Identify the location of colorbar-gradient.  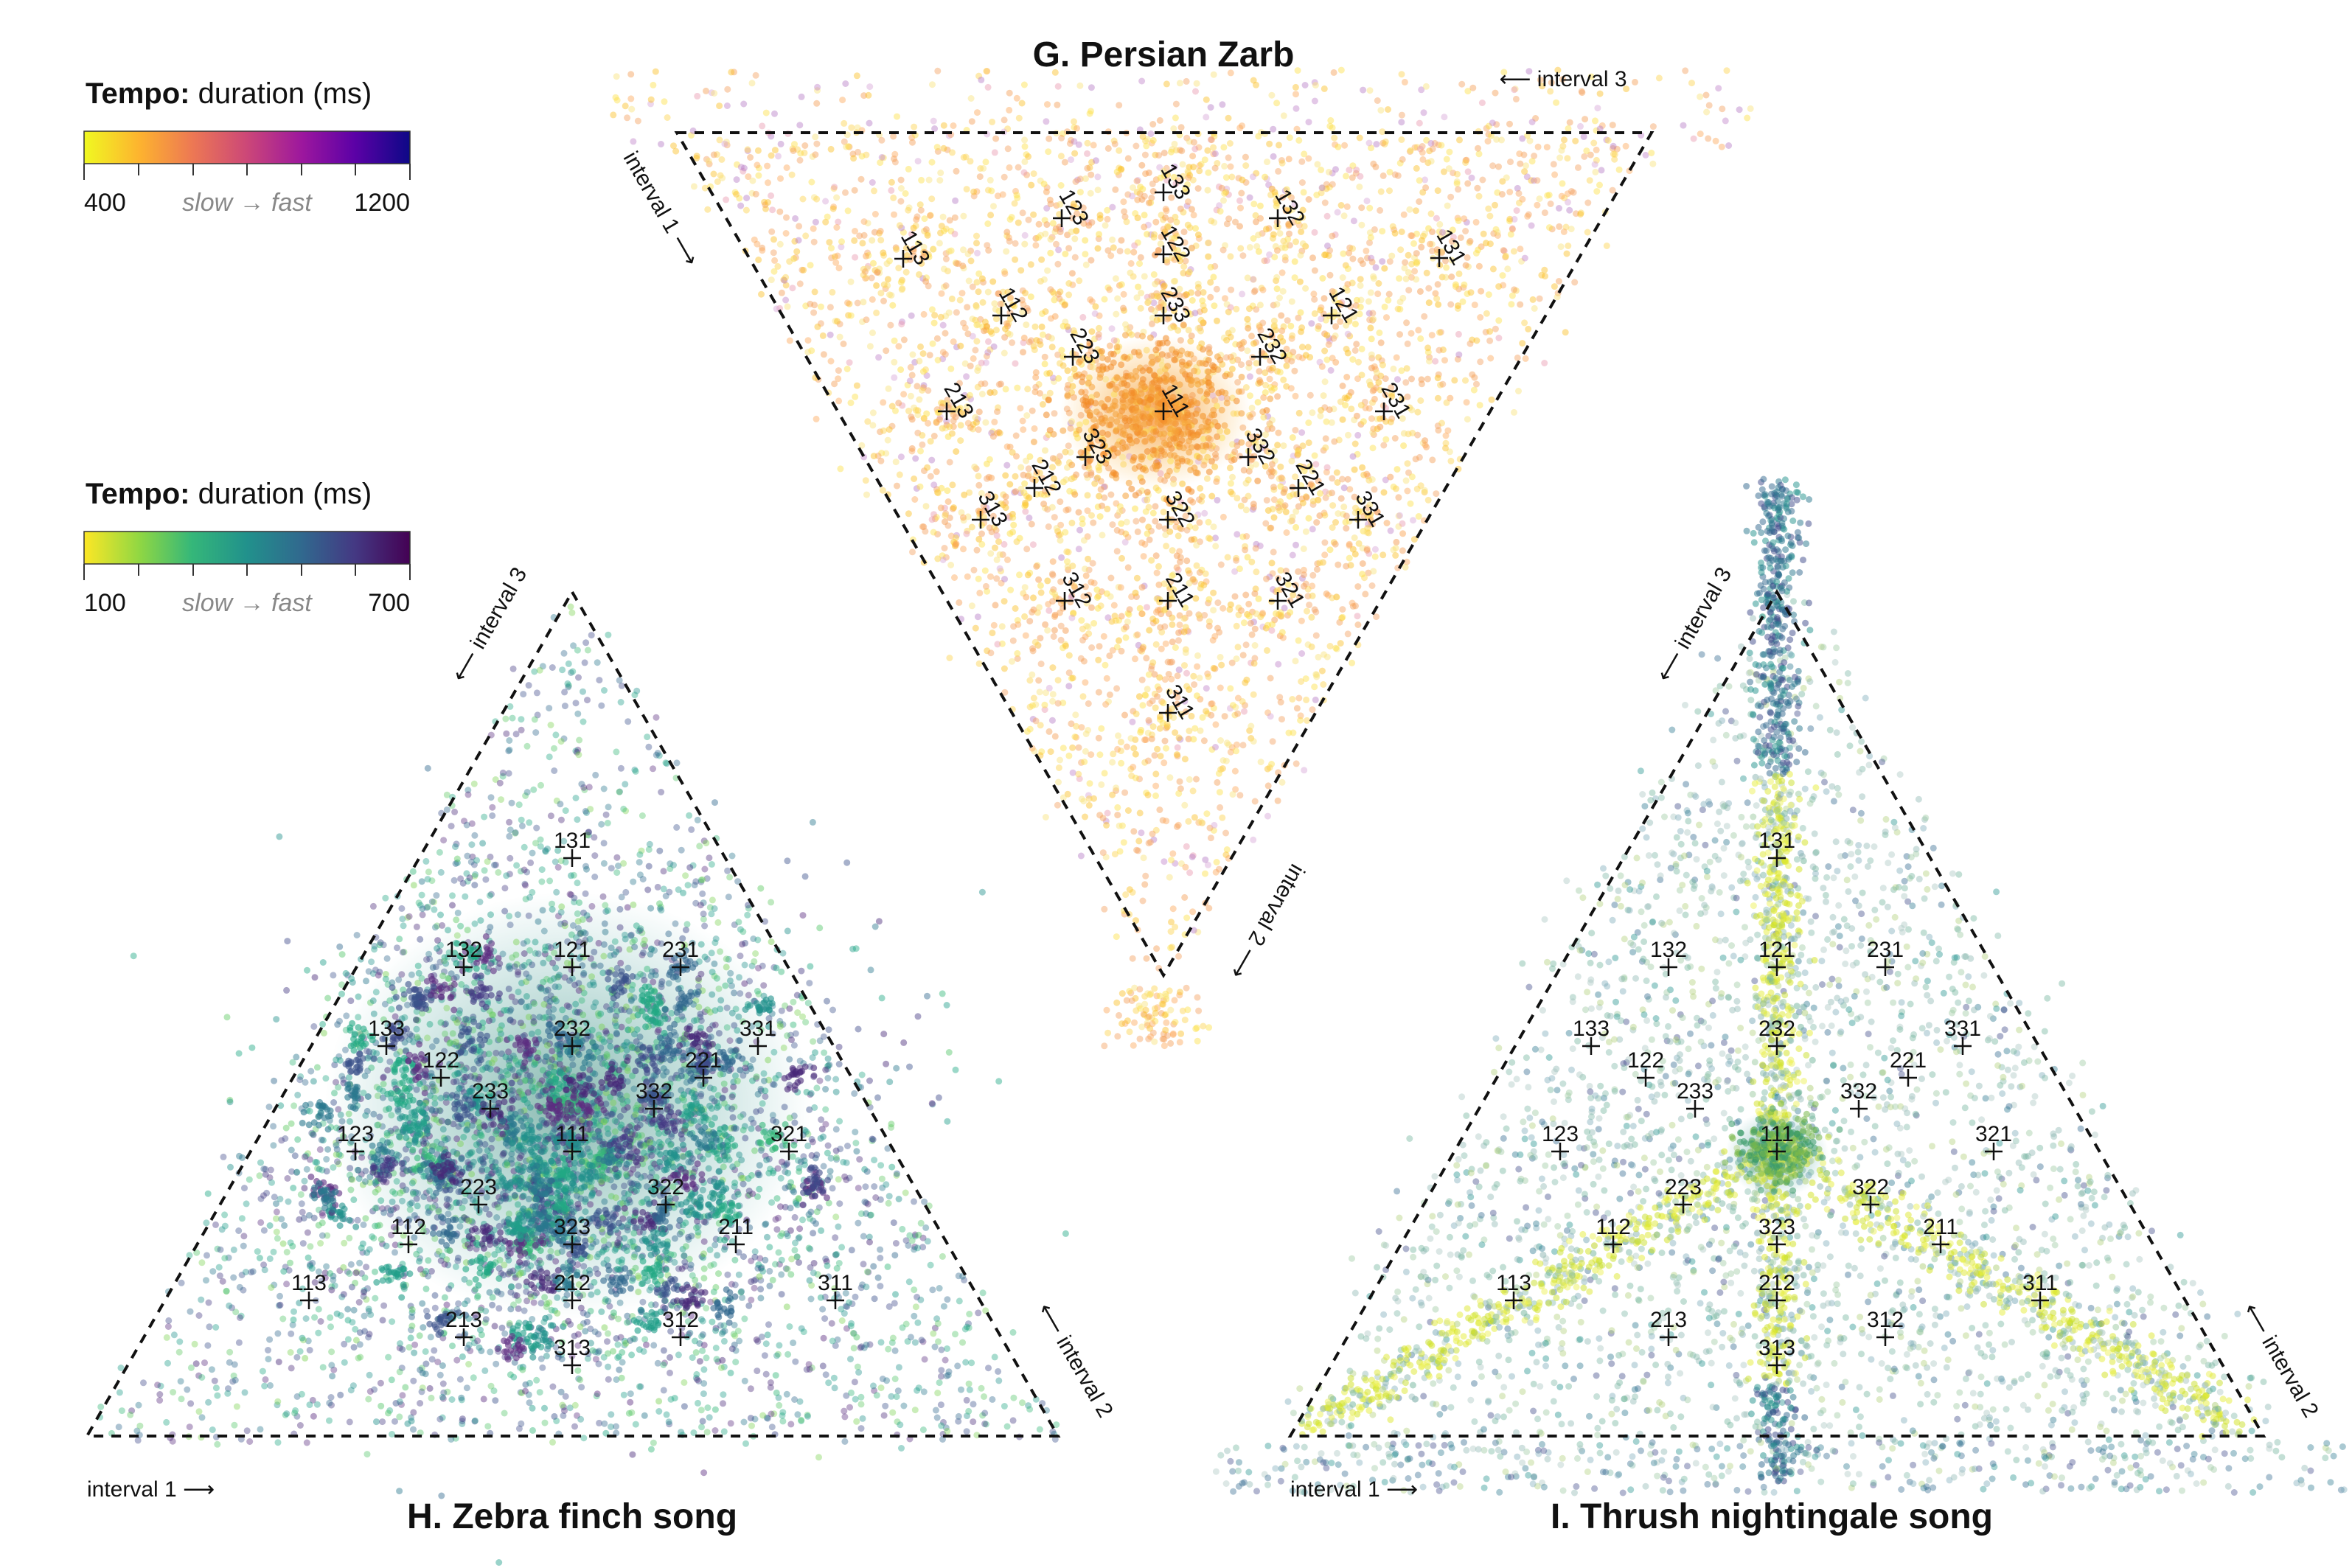
(247, 548).